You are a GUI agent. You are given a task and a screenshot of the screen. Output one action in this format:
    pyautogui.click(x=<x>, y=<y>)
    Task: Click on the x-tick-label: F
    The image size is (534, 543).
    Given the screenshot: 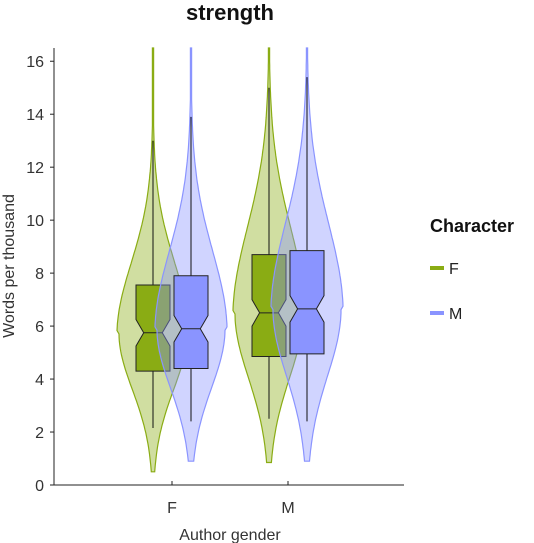 What is the action you would take?
    pyautogui.click(x=172, y=508)
    